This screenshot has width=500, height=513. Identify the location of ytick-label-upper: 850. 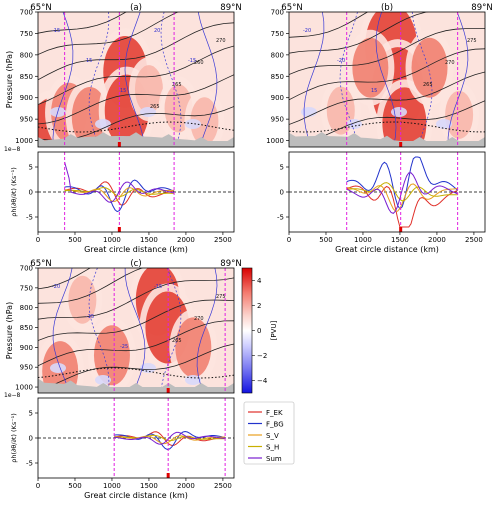
(26, 328).